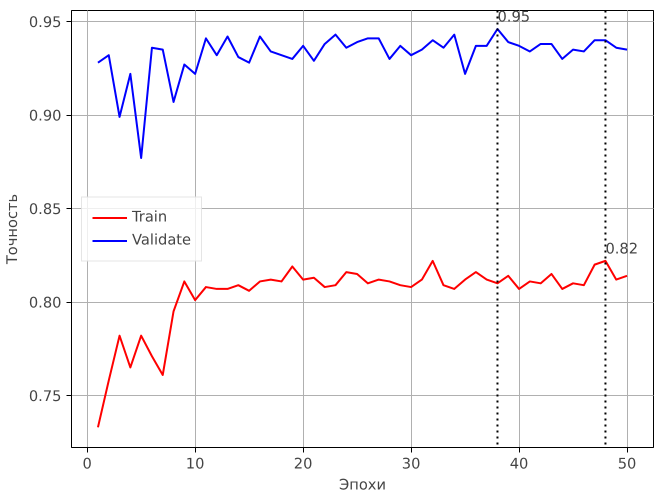  I want to click on y-tick-label: 0.90, so click(45, 116).